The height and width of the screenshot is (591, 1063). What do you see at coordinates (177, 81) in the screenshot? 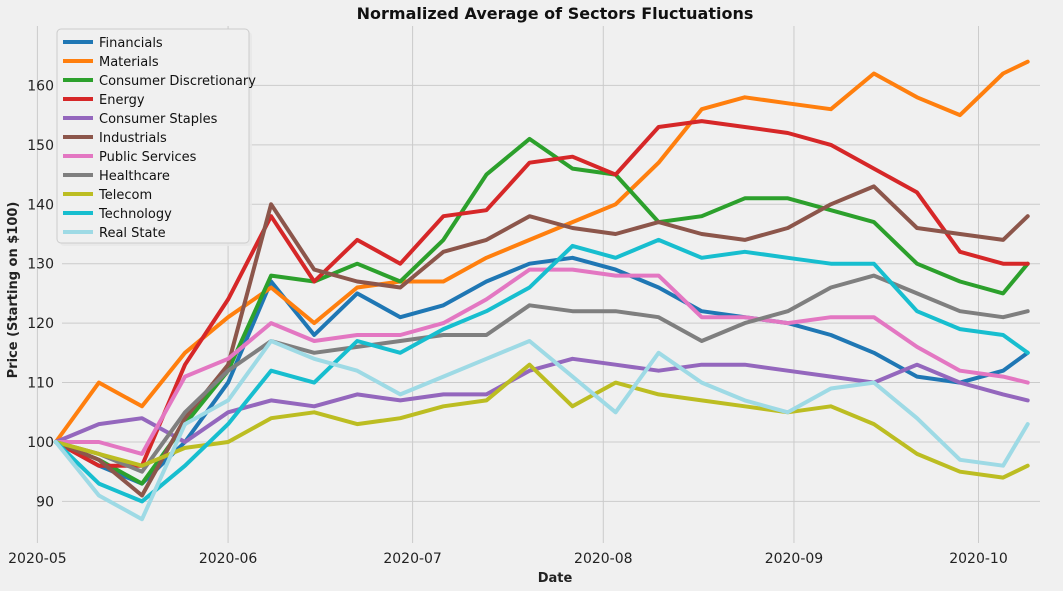
I see `legend-entry: Consumer Discretionary` at bounding box center [177, 81].